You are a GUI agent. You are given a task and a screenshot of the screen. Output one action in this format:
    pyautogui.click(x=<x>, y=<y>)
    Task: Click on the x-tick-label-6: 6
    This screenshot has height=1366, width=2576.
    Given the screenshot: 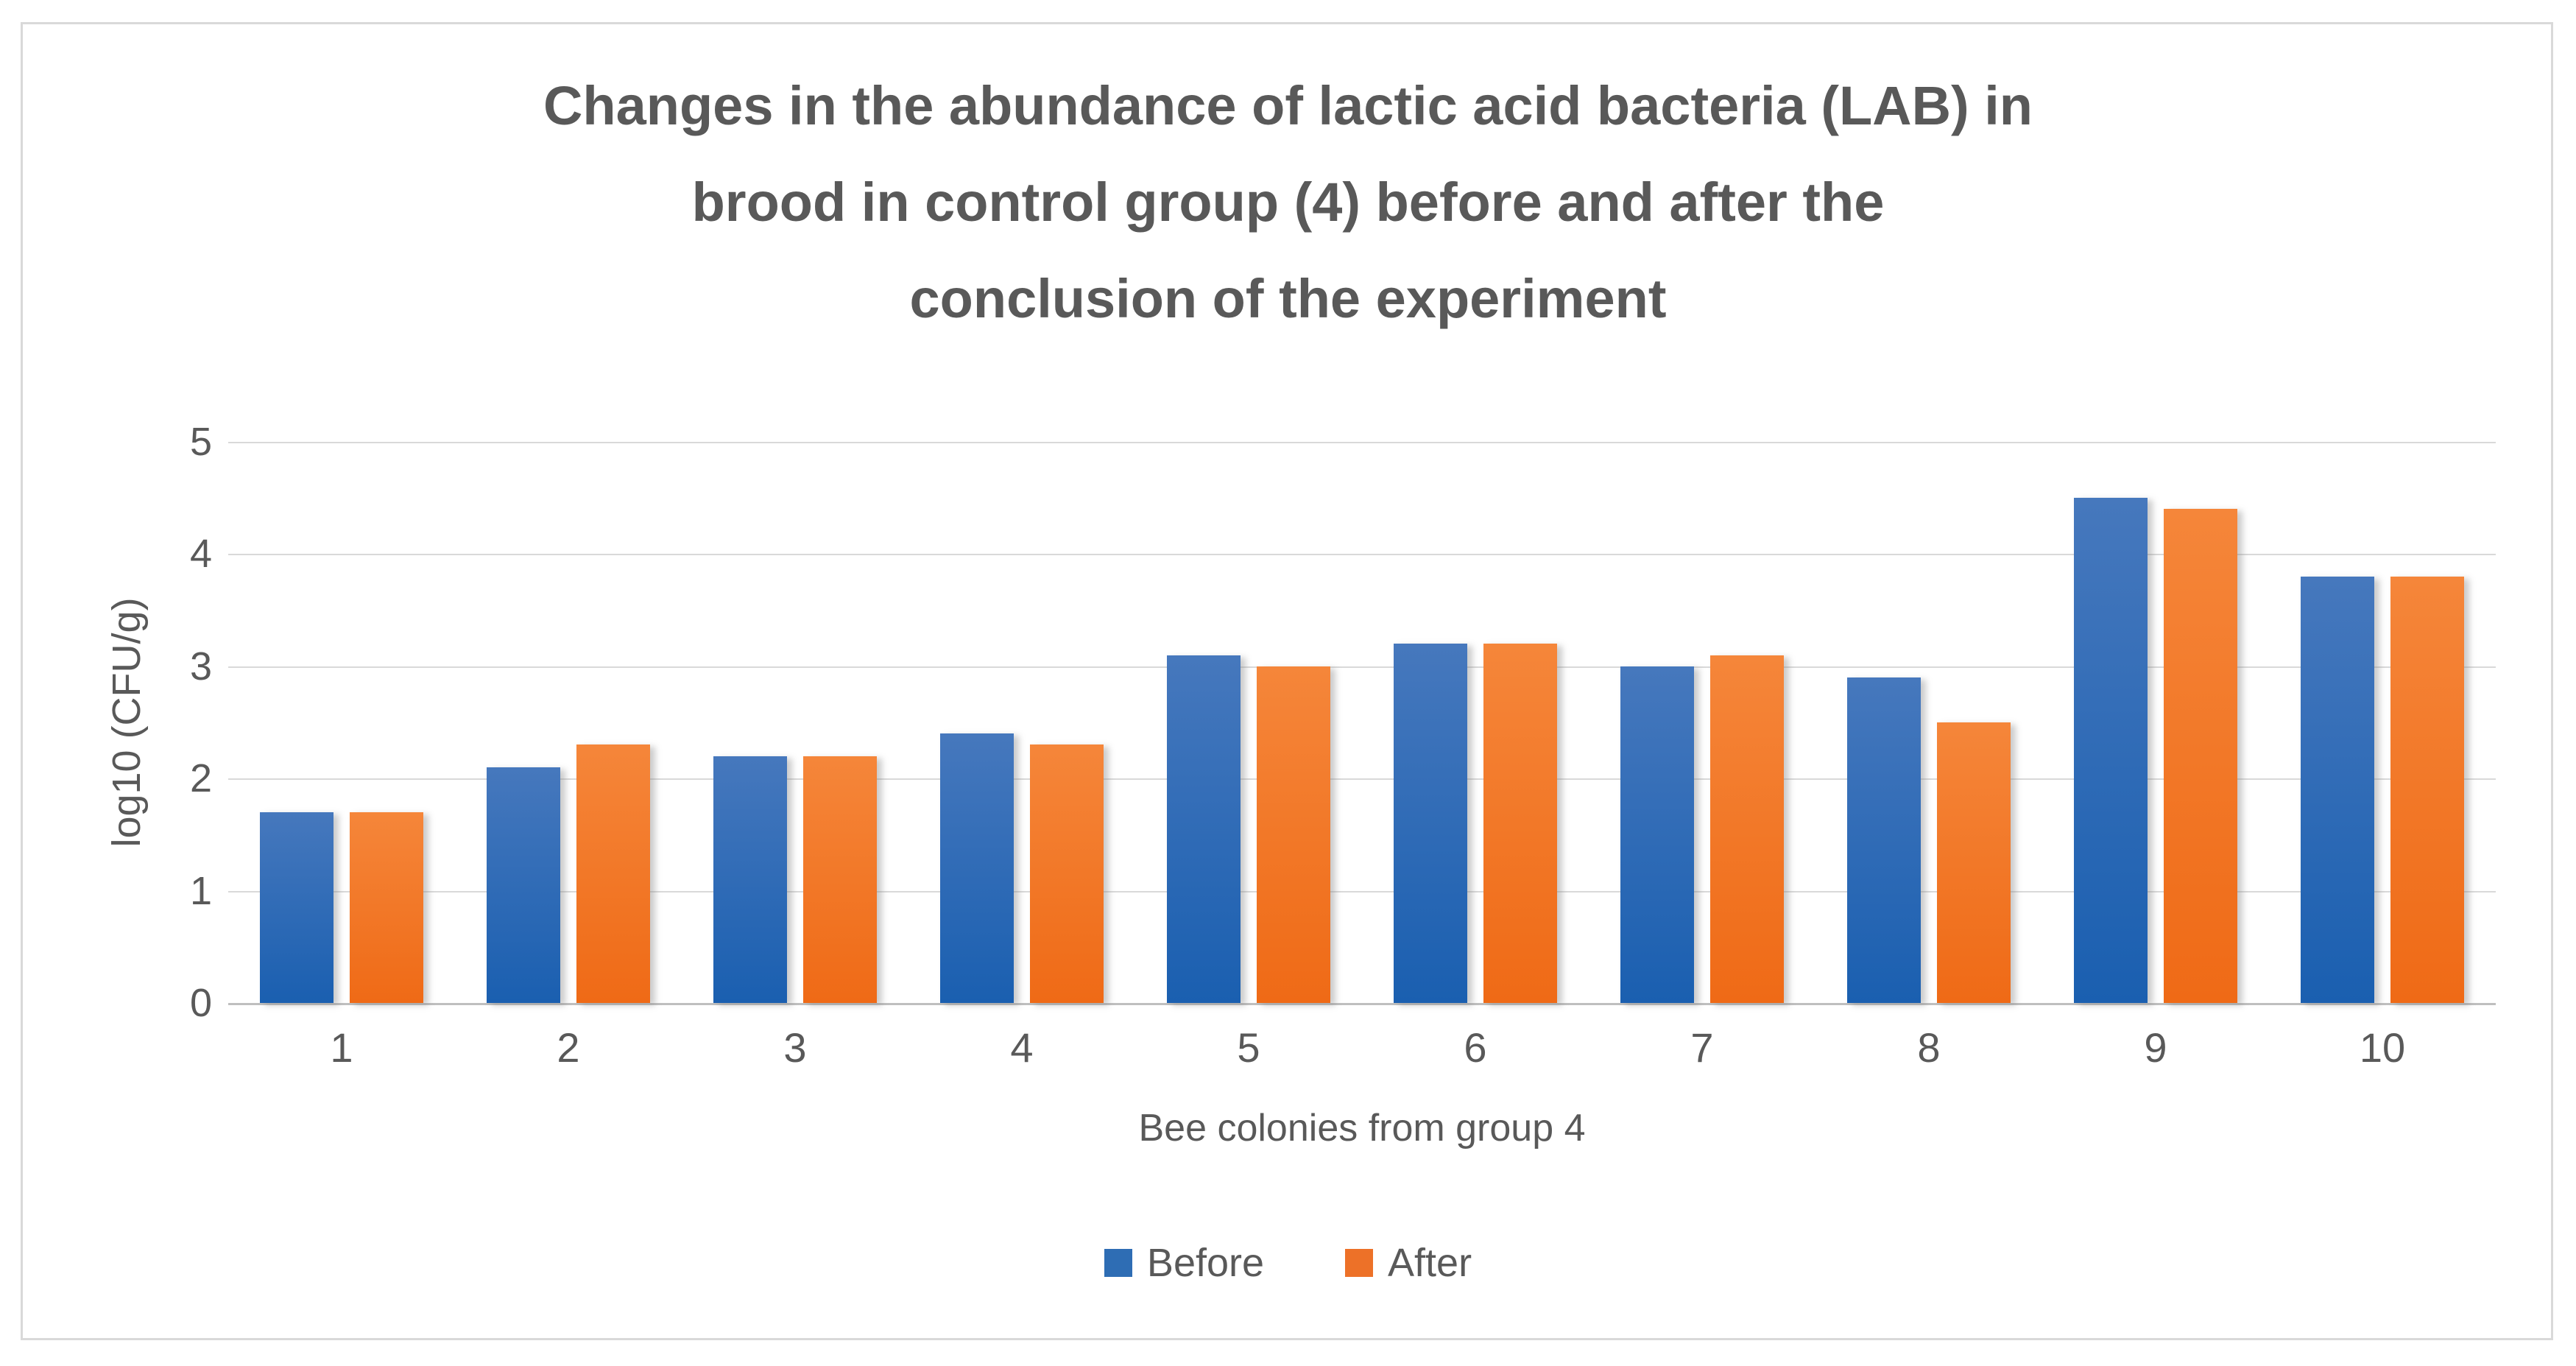 What is the action you would take?
    pyautogui.click(x=1475, y=1047)
    